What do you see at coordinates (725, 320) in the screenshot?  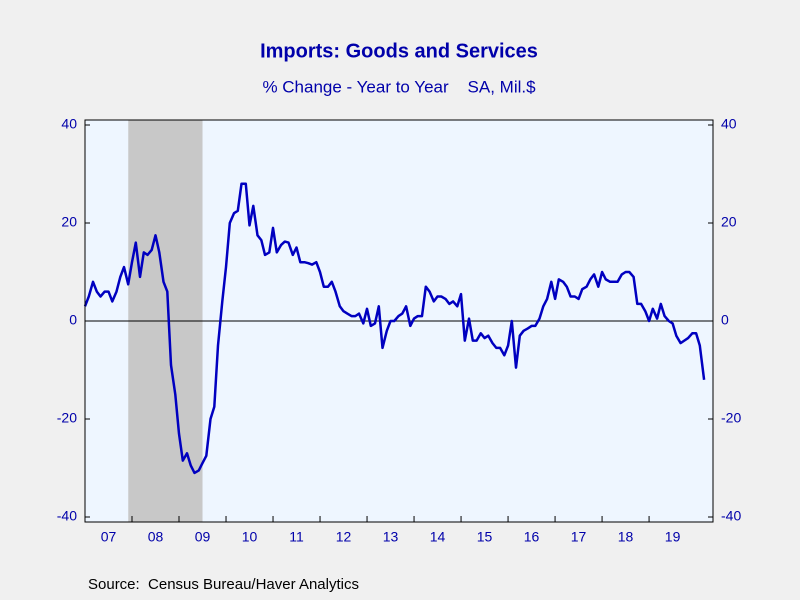 I see `y2-tick-label: 0` at bounding box center [725, 320].